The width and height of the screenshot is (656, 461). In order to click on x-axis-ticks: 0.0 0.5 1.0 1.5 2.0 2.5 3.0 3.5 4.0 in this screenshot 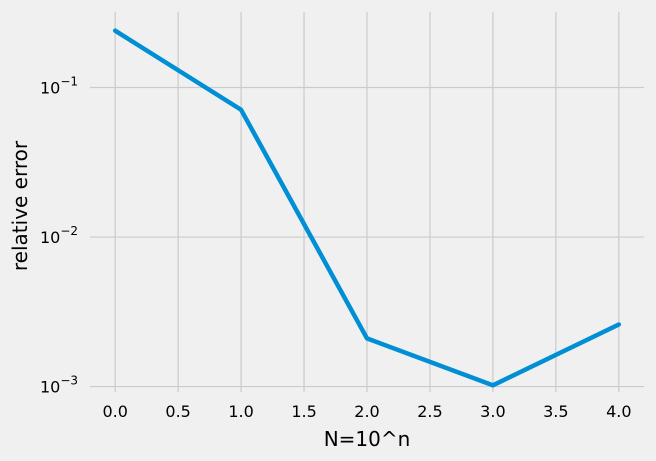, I will do `click(366, 411)`.